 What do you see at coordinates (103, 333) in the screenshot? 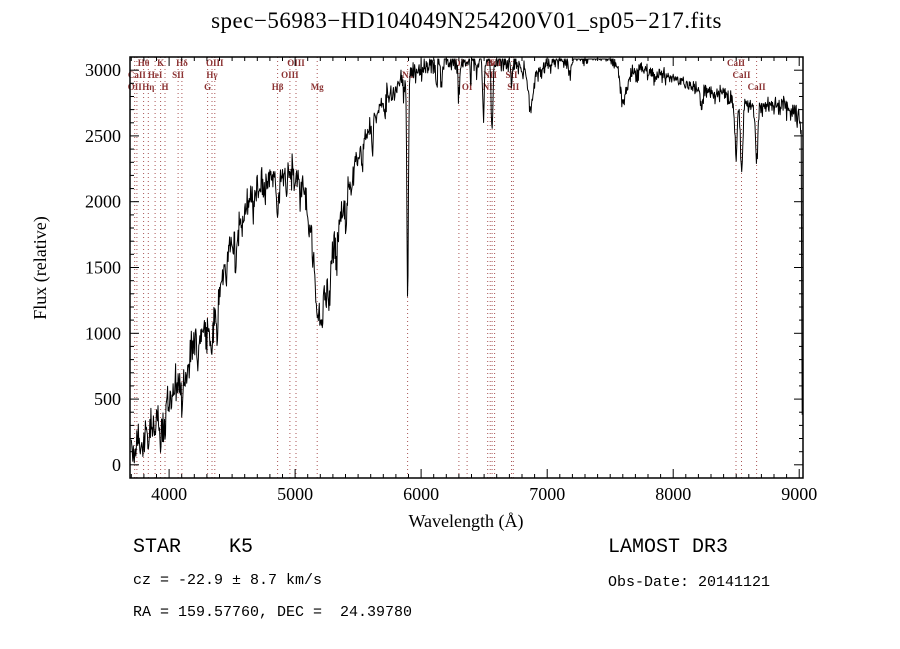
I see `y-tick-label: 1000` at bounding box center [103, 333].